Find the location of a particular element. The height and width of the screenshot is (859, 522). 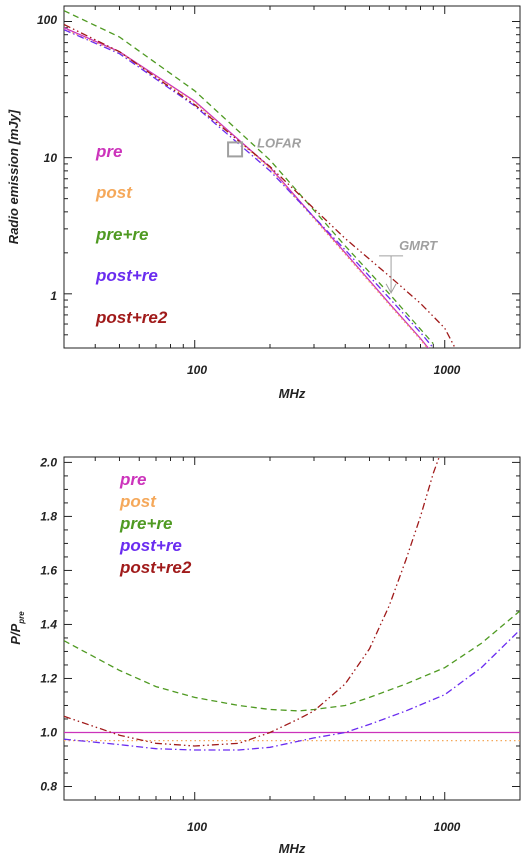

y-axis-title: Radio emission [mJy] is located at coordinates (13, 176).